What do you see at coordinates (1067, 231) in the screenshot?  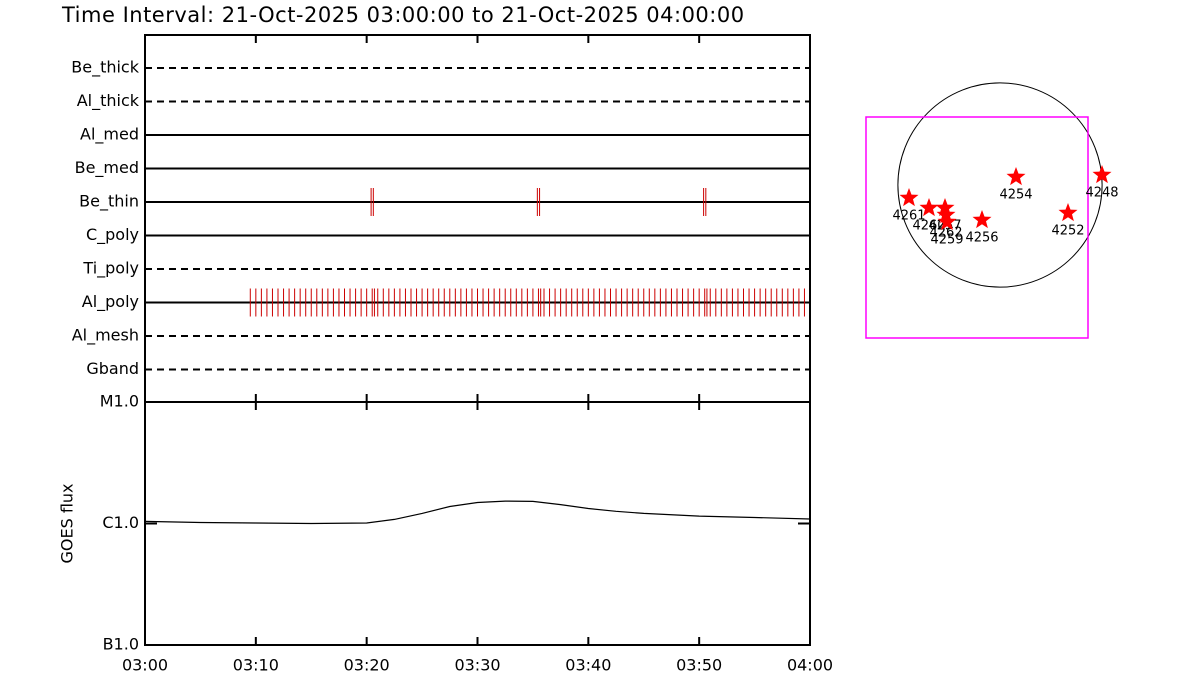 I see `active-region-label: 4252` at bounding box center [1067, 231].